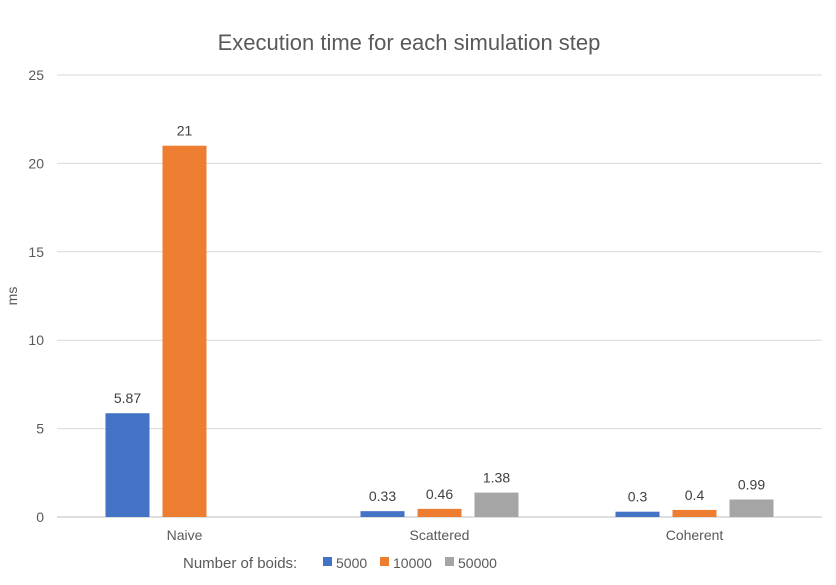 The width and height of the screenshot is (836, 585). What do you see at coordinates (440, 535) in the screenshot?
I see `category-label: Scattered` at bounding box center [440, 535].